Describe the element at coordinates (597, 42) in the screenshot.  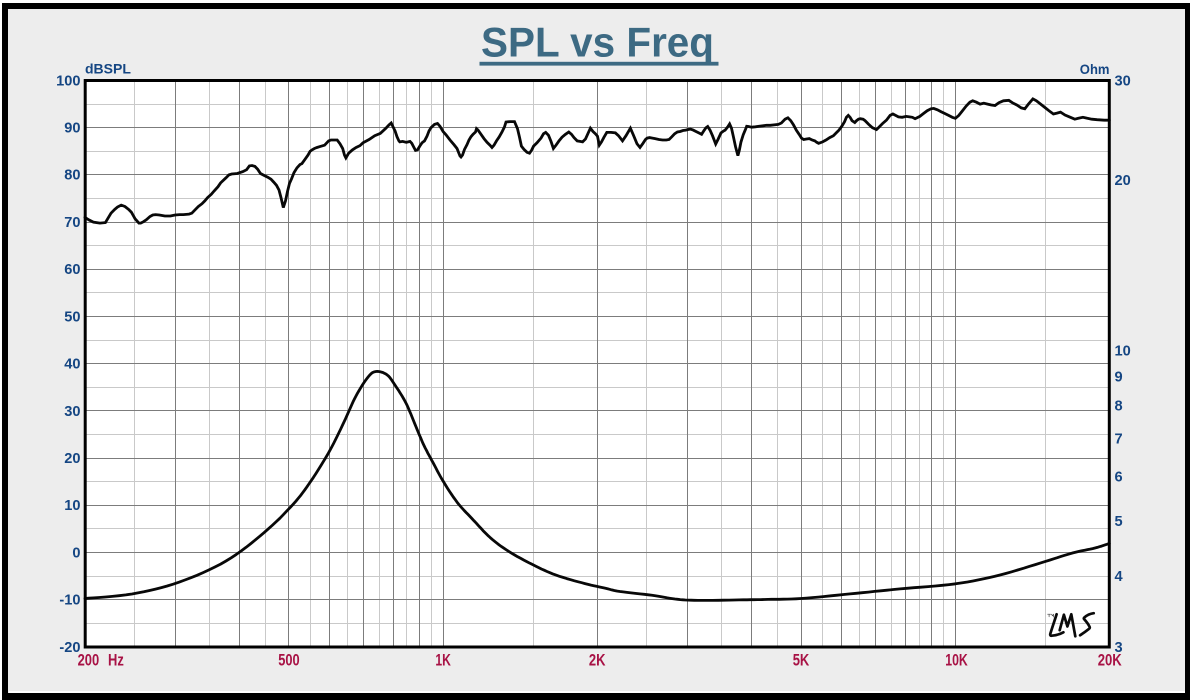
I see `svg-text: SPL vs Freq` at that location.